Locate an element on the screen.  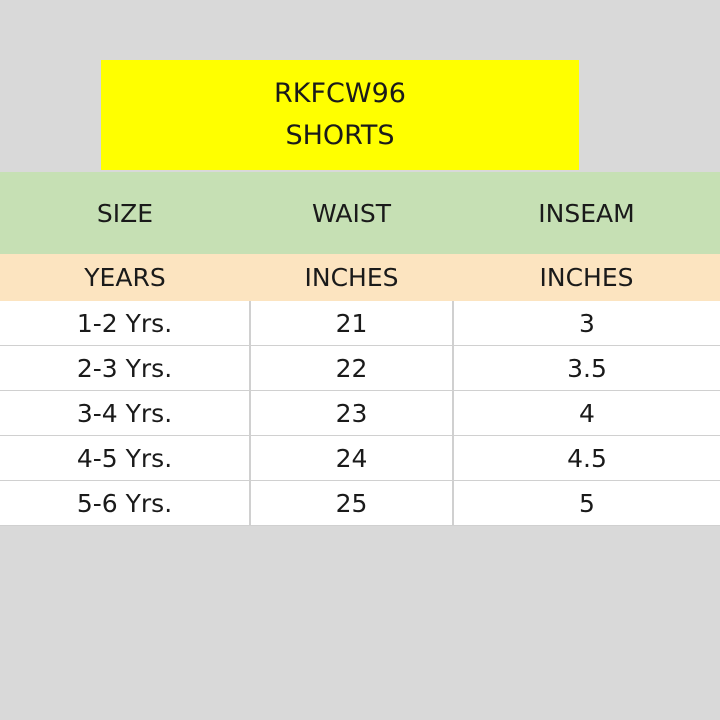
header-row: SIZE WAIST INSEAM is located at coordinates (360, 213).